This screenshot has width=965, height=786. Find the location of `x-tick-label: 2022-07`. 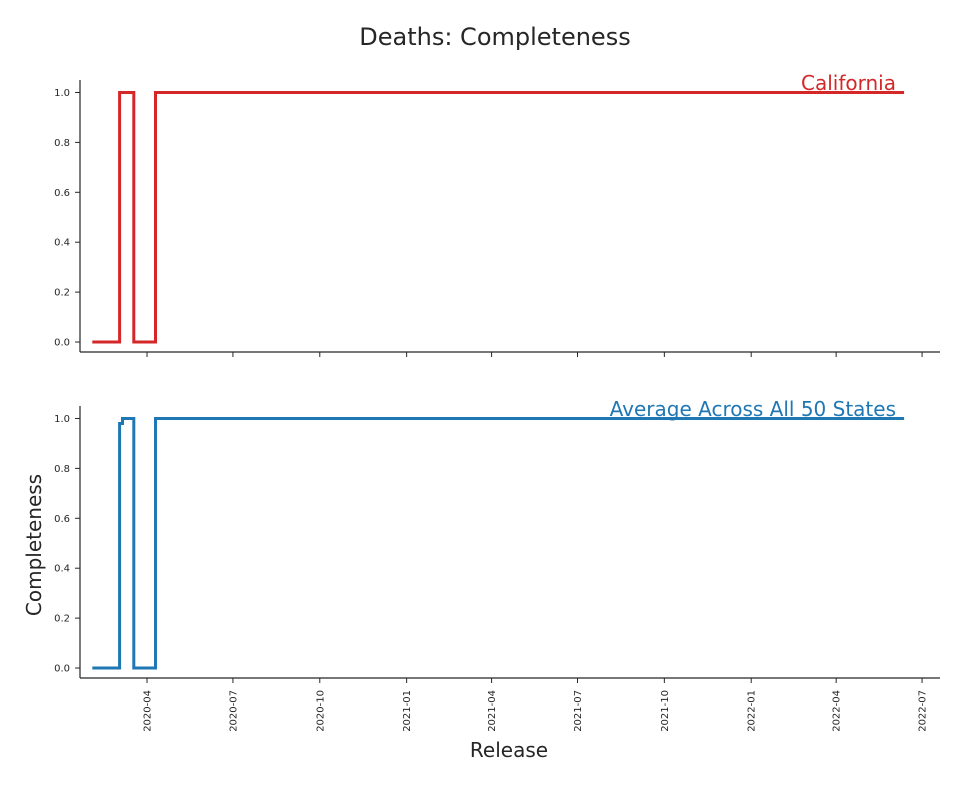

x-tick-label: 2022-07 is located at coordinates (923, 711).